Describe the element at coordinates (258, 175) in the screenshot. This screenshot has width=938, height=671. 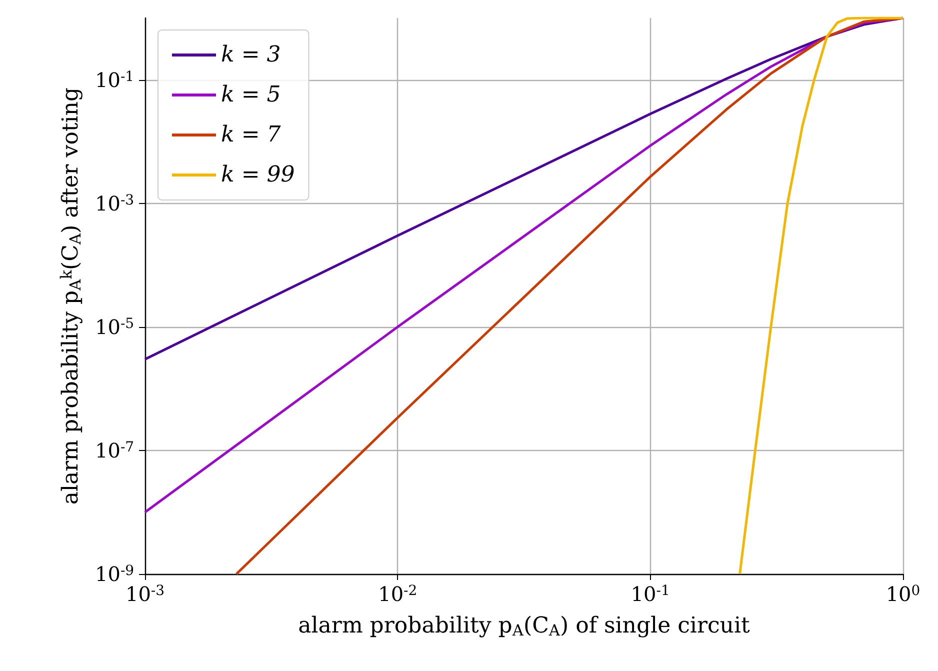
I see `legend-label: k = 99` at that location.